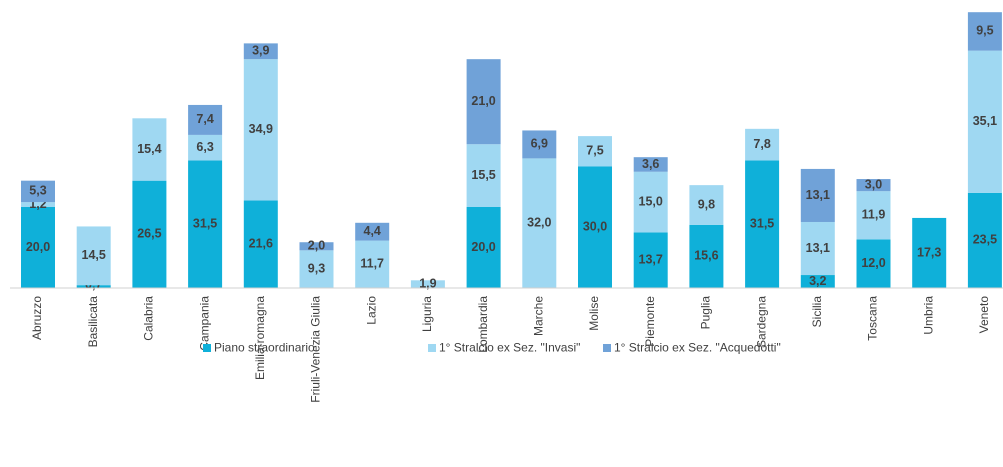 This screenshot has width=1003, height=467. I want to click on data-label: 5,3, so click(37, 191).